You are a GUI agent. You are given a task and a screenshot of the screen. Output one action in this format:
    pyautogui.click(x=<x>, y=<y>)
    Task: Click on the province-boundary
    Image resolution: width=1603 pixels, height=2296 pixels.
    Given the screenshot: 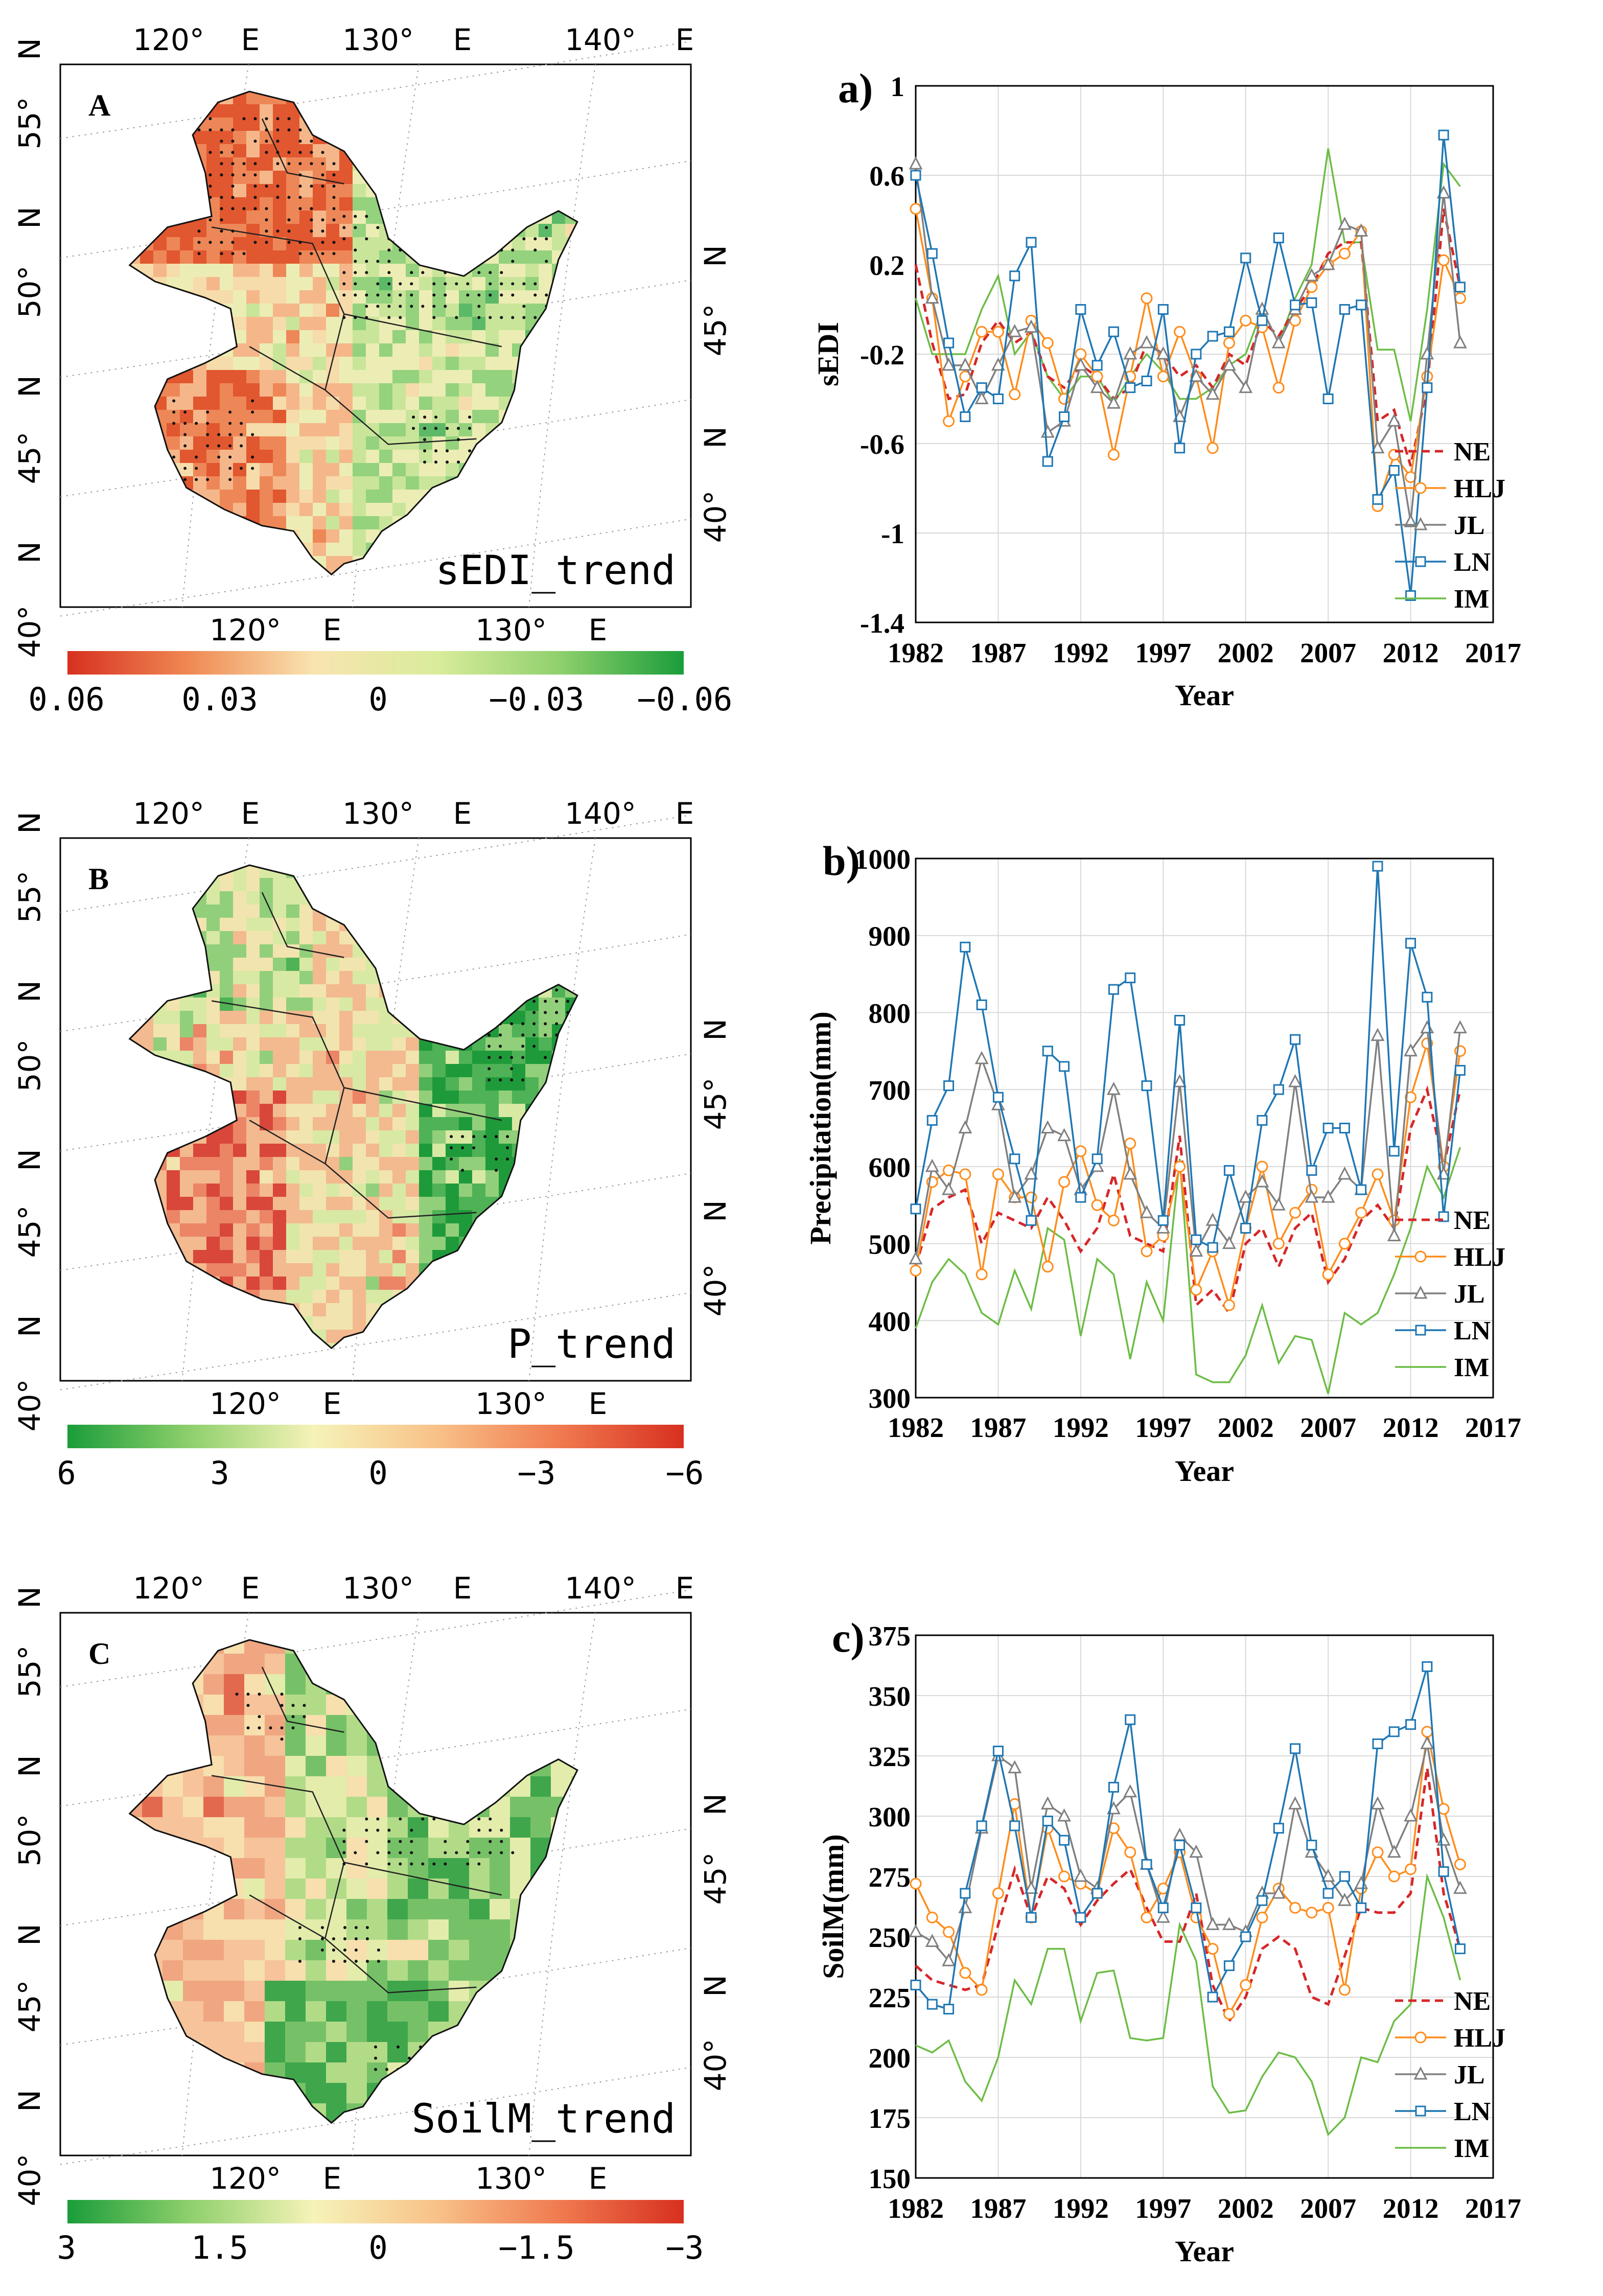 What is the action you would take?
    pyautogui.click(x=363, y=395)
    